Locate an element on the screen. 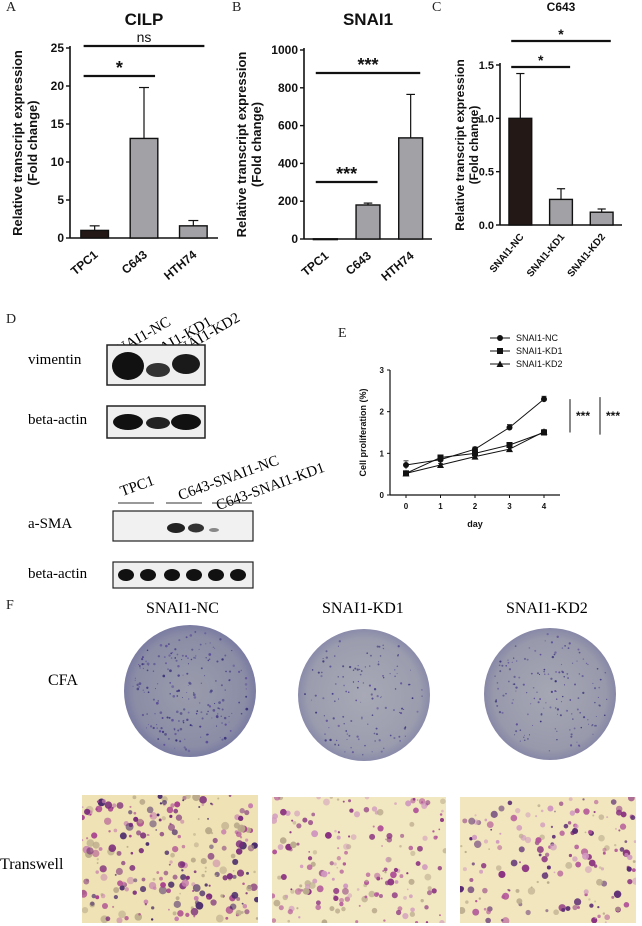  x-tick-label: 0 is located at coordinates (406, 506).